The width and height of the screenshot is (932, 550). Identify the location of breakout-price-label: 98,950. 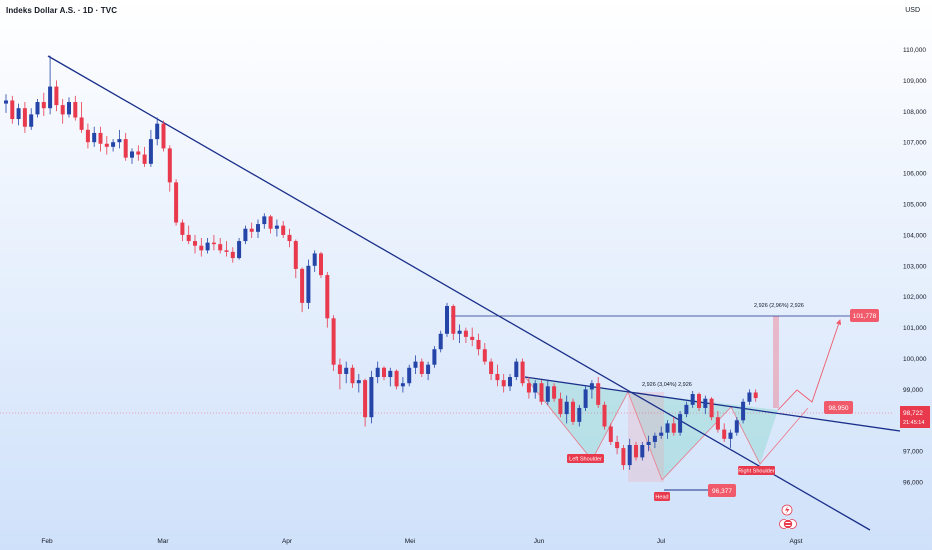
(838, 407).